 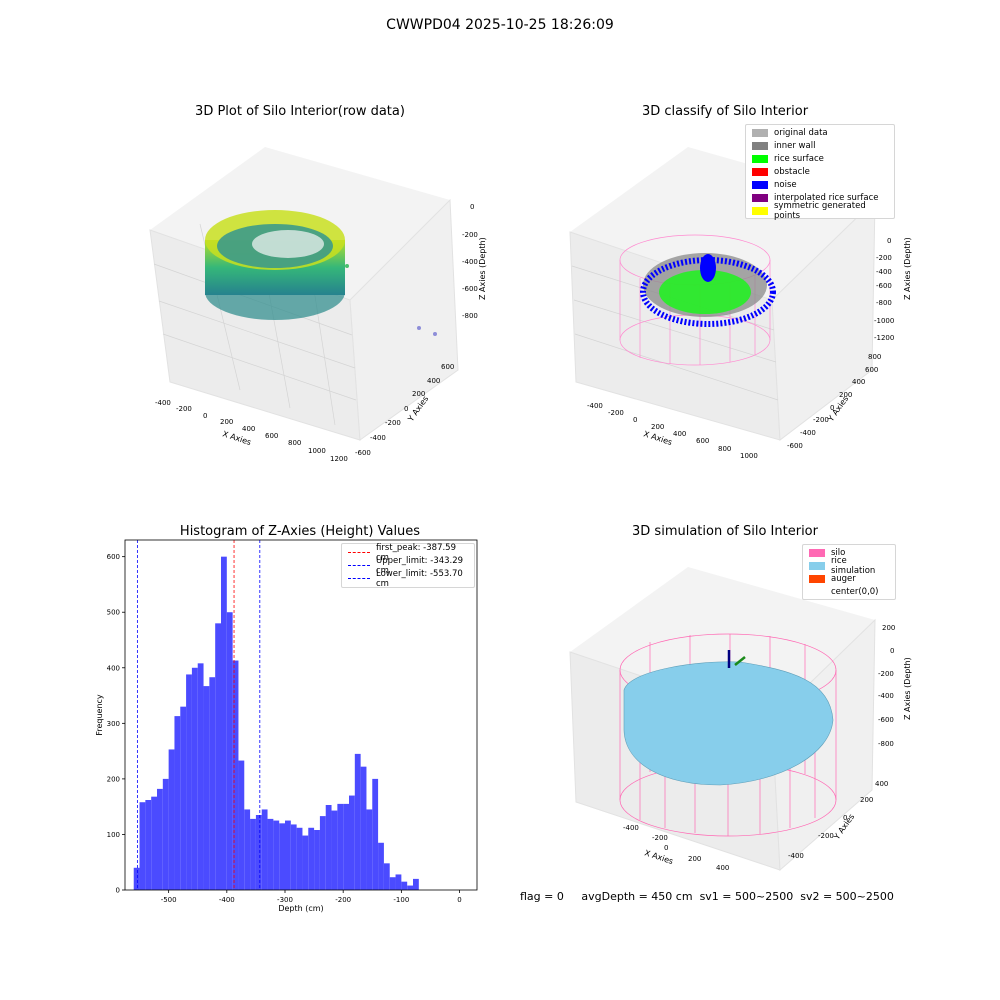 I want to click on legend-item: rice simulation, so click(x=849, y=566).